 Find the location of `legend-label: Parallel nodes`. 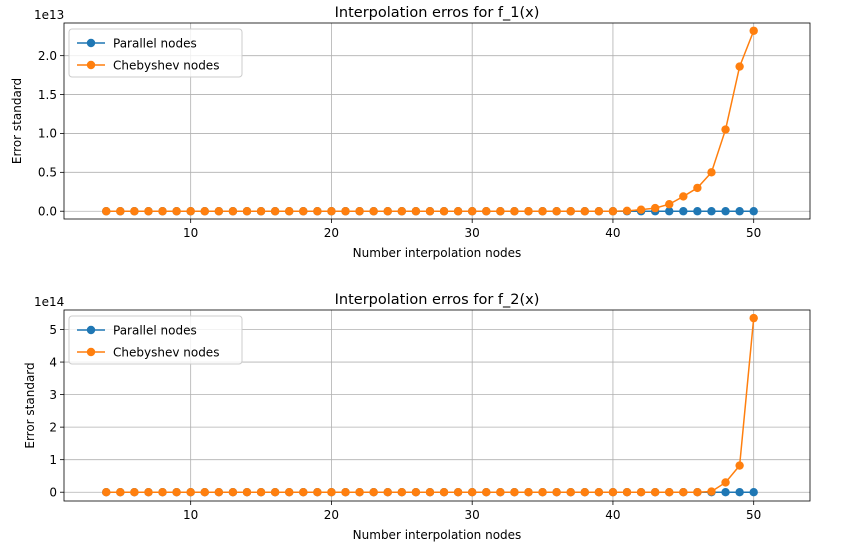

legend-label: Parallel nodes is located at coordinates (155, 43).